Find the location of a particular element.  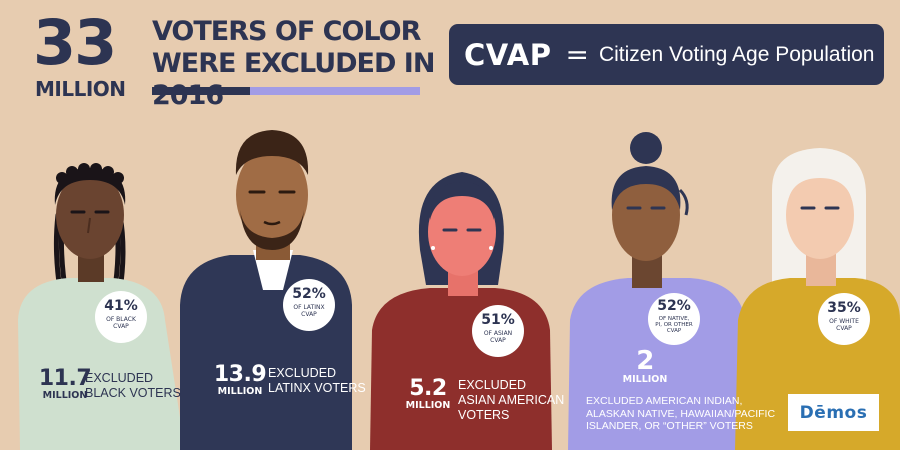

badge-label: PI, OR OTHER is located at coordinates (674, 325).